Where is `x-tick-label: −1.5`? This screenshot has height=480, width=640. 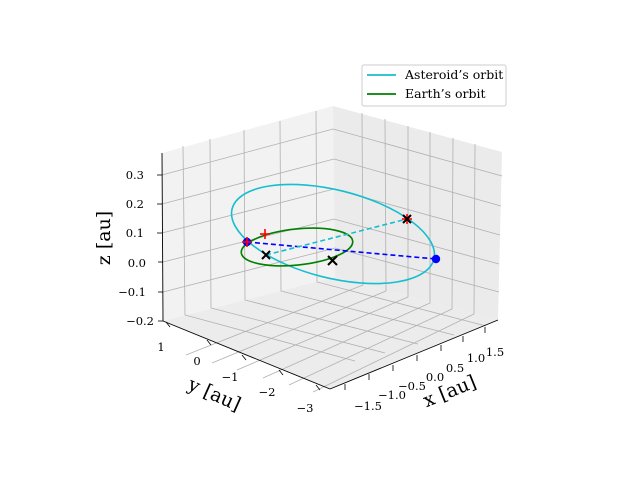
x-tick-label: −1.5 is located at coordinates (368, 406).